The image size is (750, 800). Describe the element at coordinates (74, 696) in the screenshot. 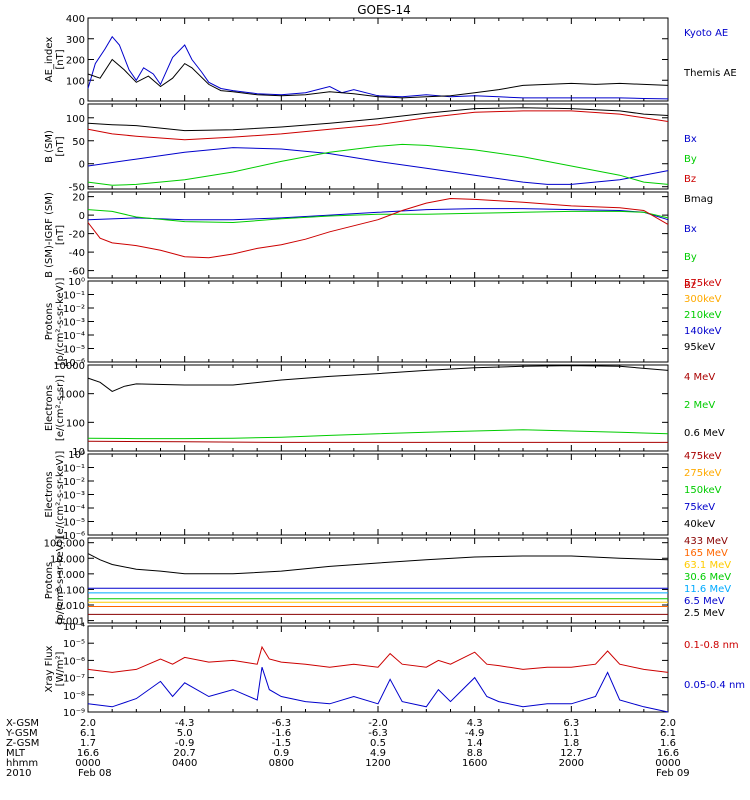

I see `y-tick-label: 10⁻⁸` at that location.